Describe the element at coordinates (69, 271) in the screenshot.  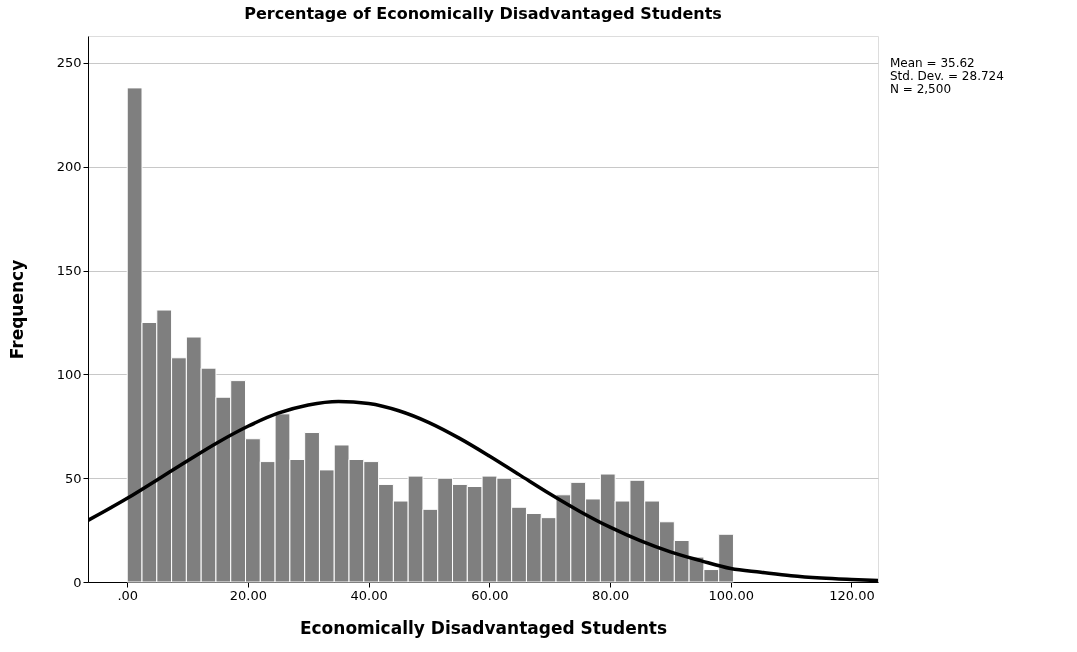
I see `y-tick-label: 150` at that location.